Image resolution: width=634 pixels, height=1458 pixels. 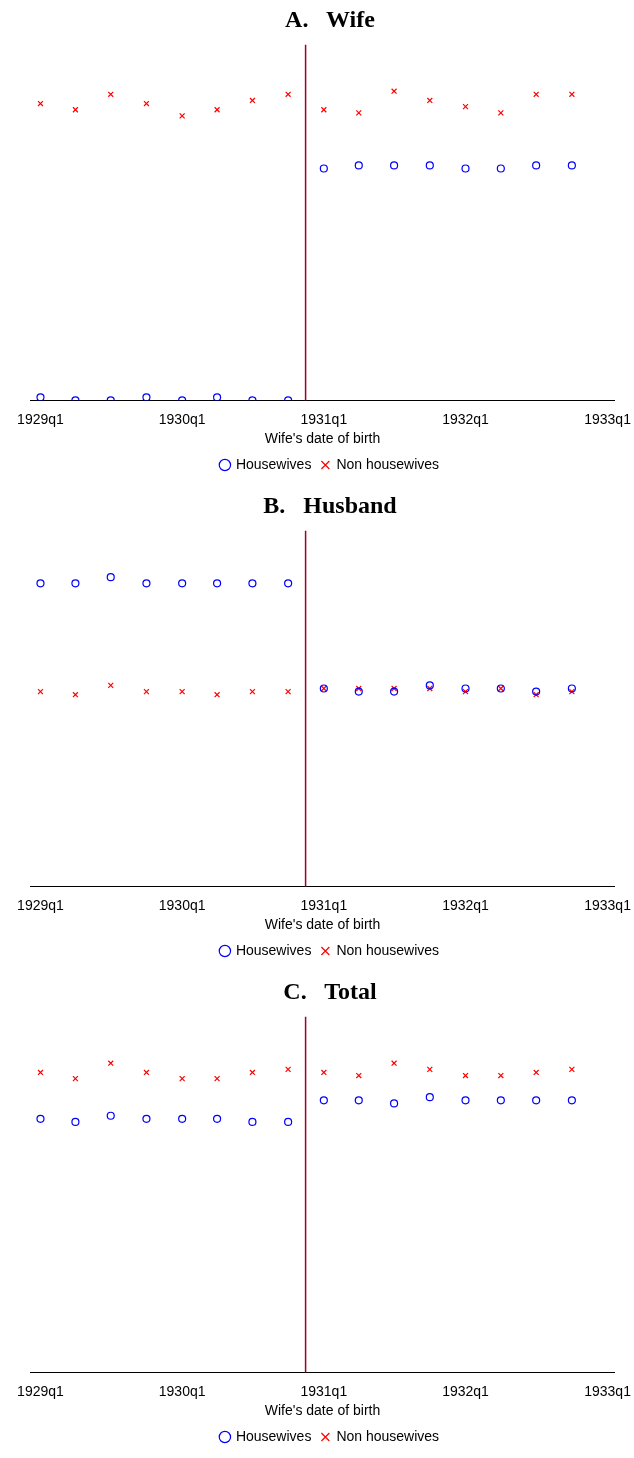 I want to click on chart-title: B. Husband, so click(x=330, y=504).